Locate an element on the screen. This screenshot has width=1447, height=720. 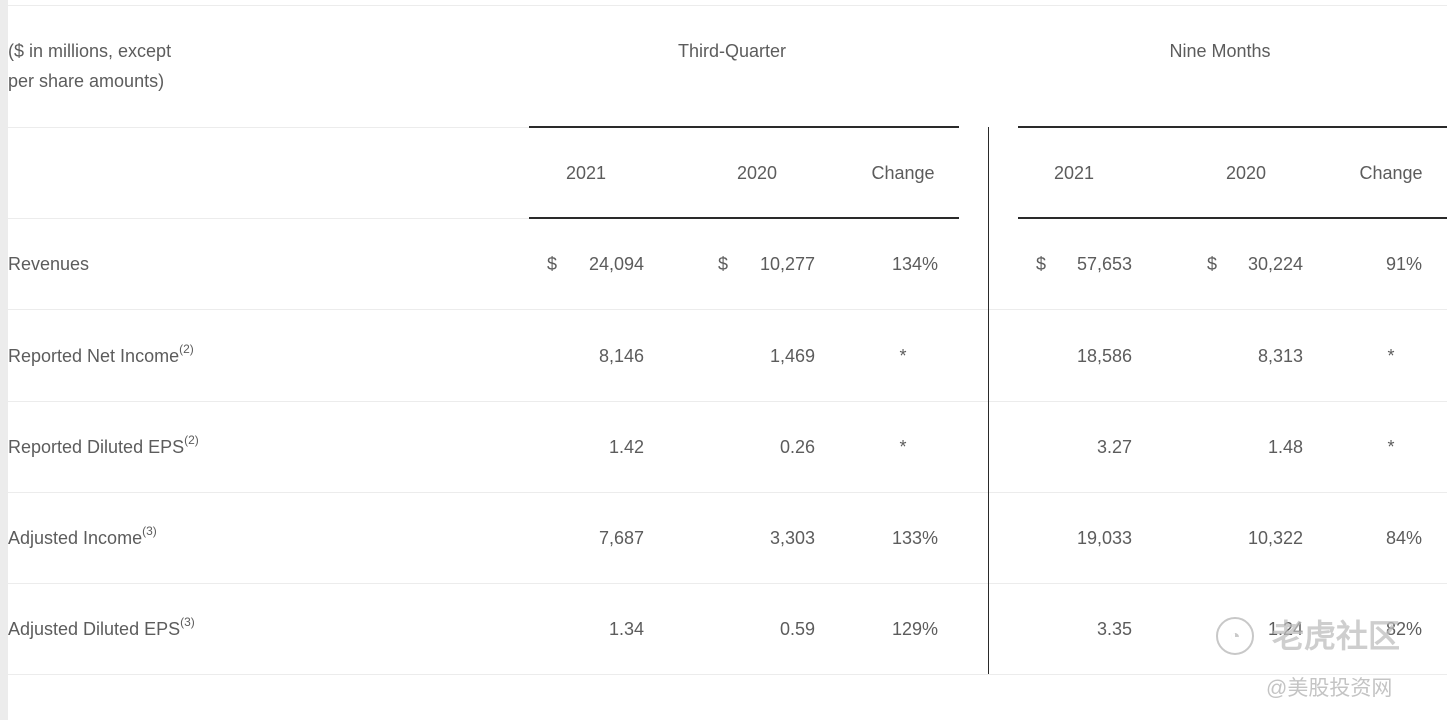
table-cell: 30,224 is located at coordinates (1275, 264).